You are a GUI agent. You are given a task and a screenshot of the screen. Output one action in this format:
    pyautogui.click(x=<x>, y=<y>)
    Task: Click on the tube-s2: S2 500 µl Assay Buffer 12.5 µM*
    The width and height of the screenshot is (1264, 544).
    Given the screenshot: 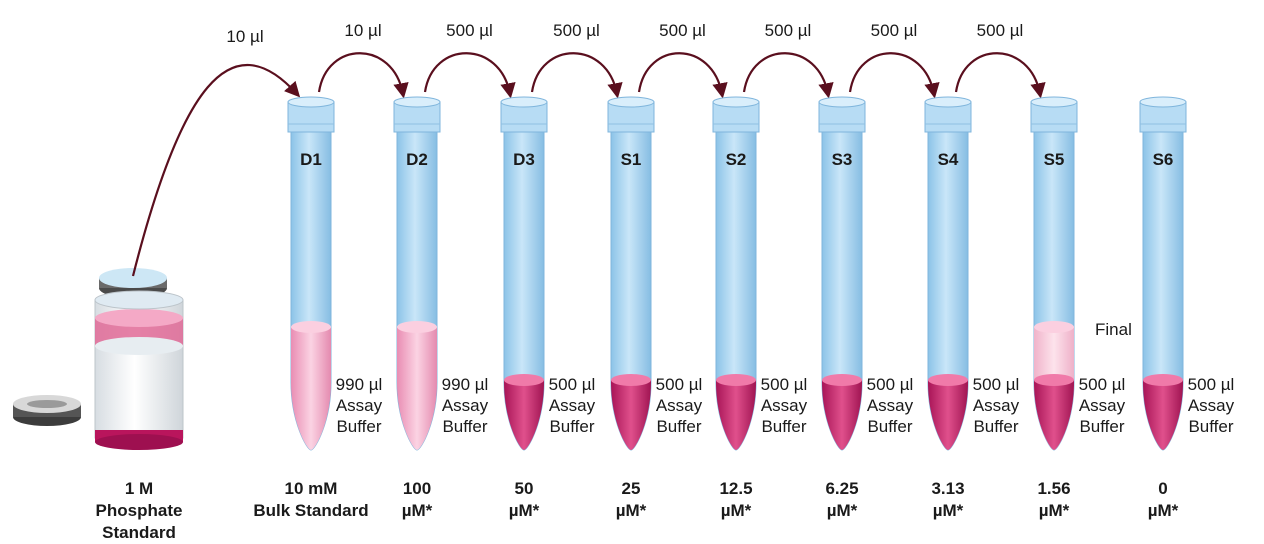 What is the action you would take?
    pyautogui.click(x=760, y=308)
    